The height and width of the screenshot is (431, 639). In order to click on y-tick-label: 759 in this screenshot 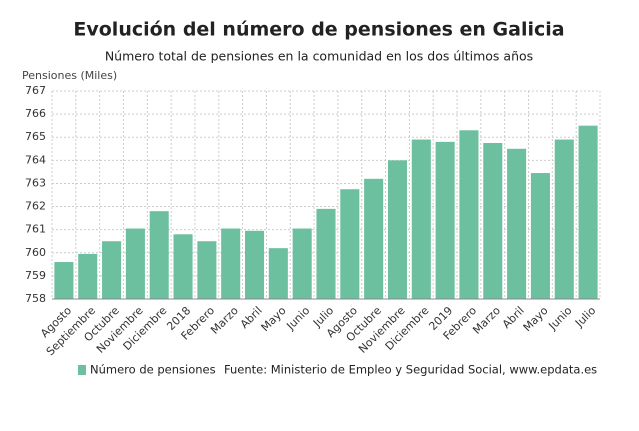, I will do `click(35, 275)`.